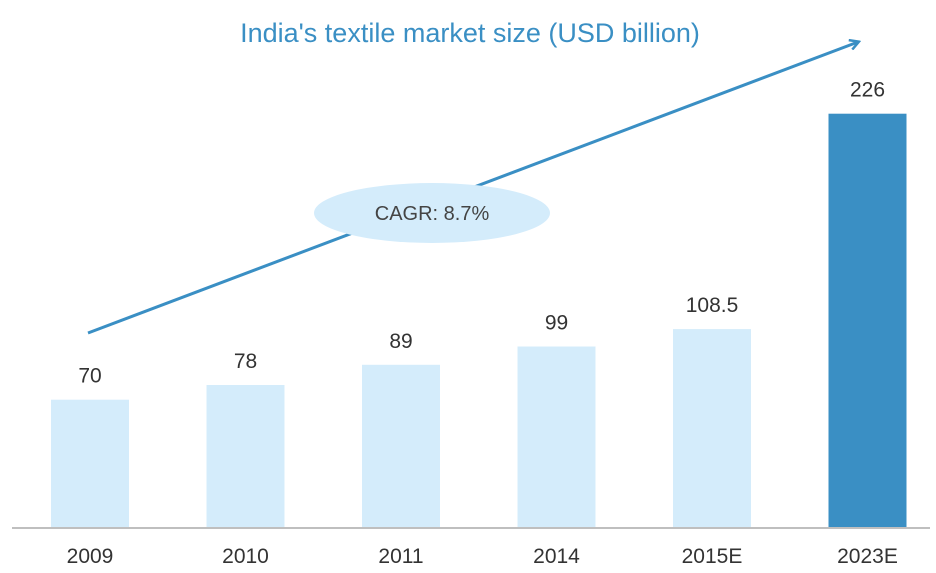  Describe the element at coordinates (867, 90) in the screenshot. I see `data-label-2023E: 226` at that location.